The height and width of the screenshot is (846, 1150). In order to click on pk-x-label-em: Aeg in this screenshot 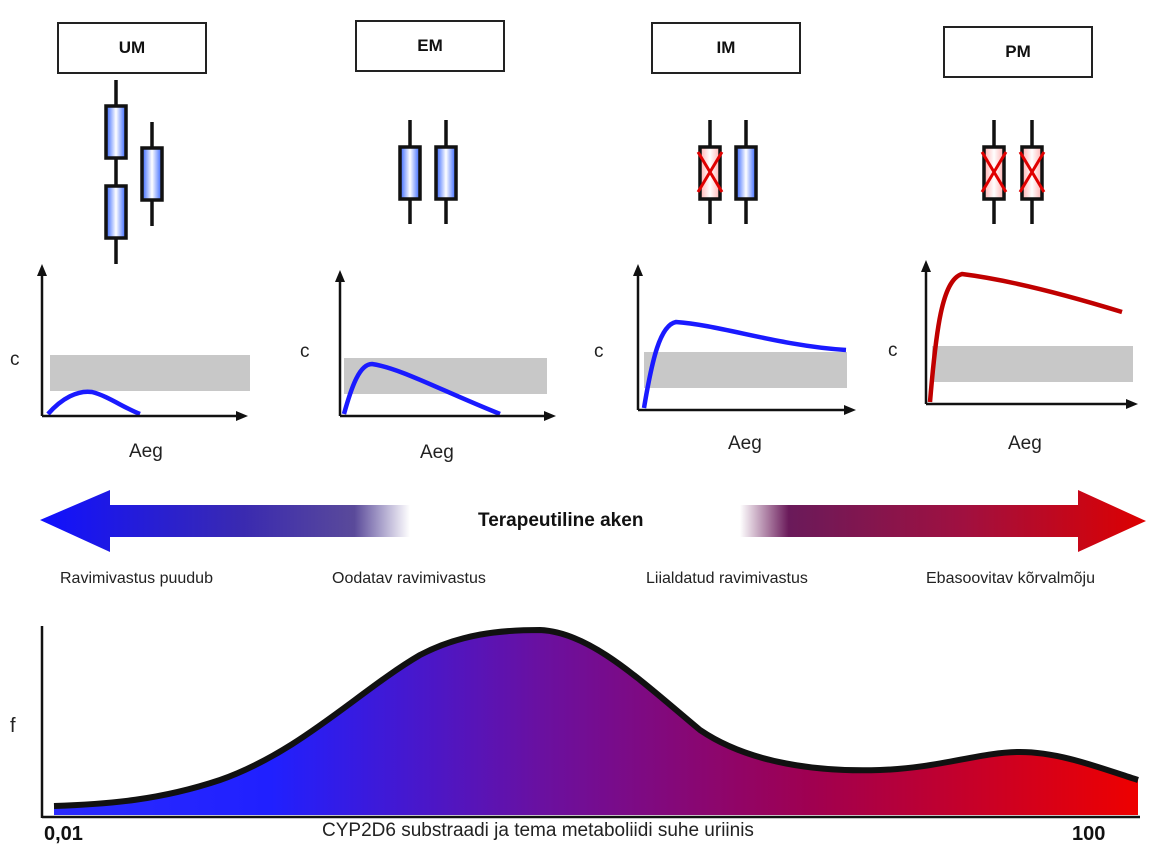, I will do `click(437, 452)`.